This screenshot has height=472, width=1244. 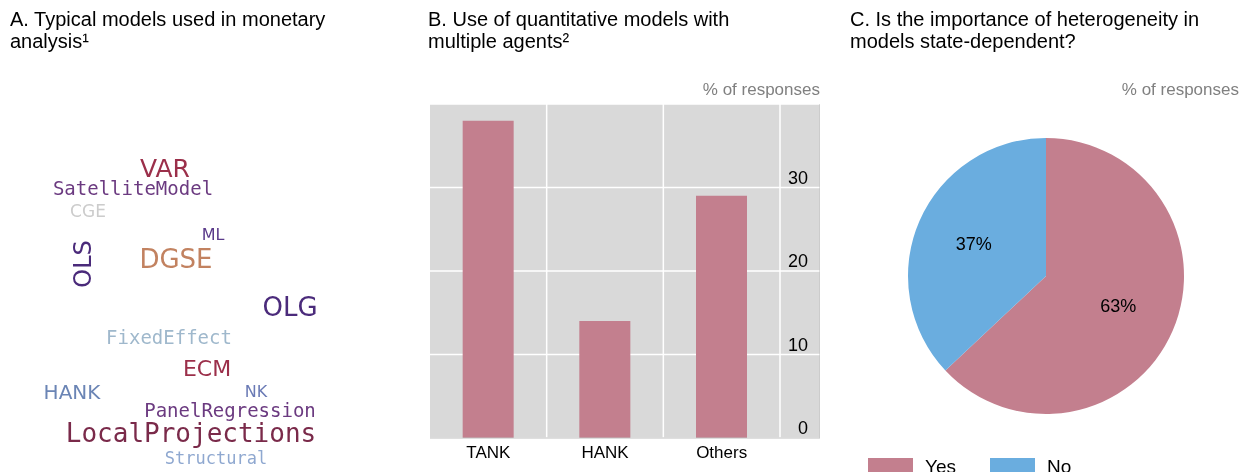 What do you see at coordinates (802, 428) in the screenshot?
I see `y-tick-label: 0` at bounding box center [802, 428].